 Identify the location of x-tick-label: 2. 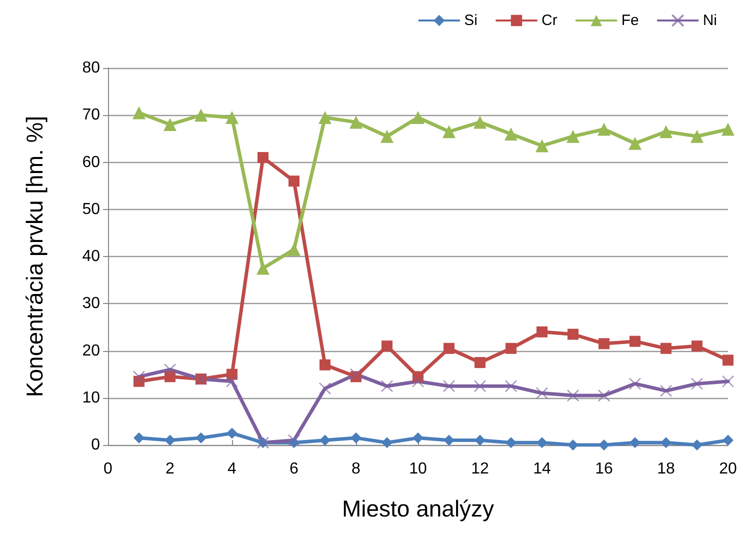
(170, 469).